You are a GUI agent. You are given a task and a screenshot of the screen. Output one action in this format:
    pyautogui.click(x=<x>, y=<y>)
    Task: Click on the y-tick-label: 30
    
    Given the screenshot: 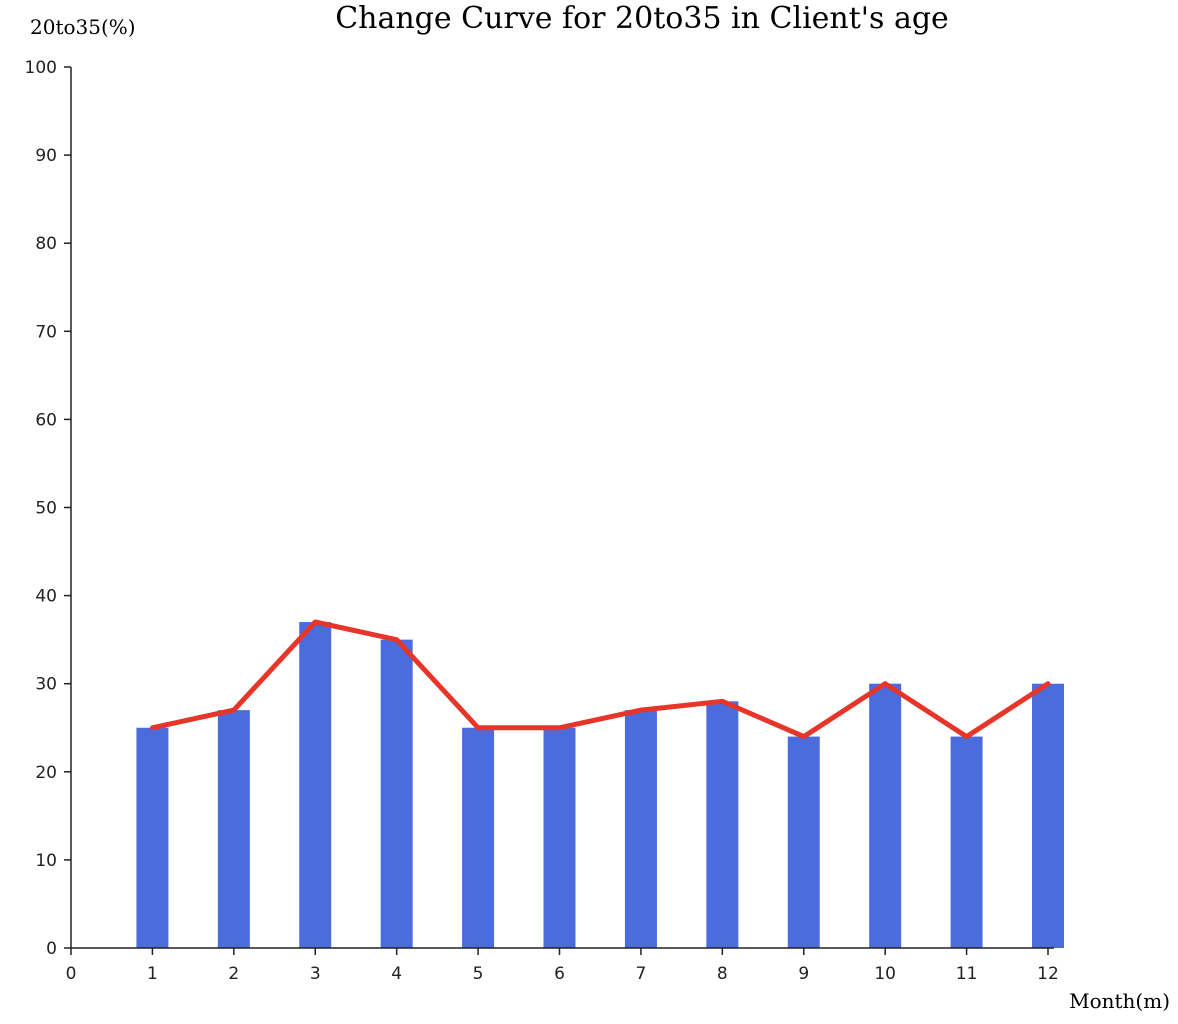 What is the action you would take?
    pyautogui.click(x=46, y=685)
    